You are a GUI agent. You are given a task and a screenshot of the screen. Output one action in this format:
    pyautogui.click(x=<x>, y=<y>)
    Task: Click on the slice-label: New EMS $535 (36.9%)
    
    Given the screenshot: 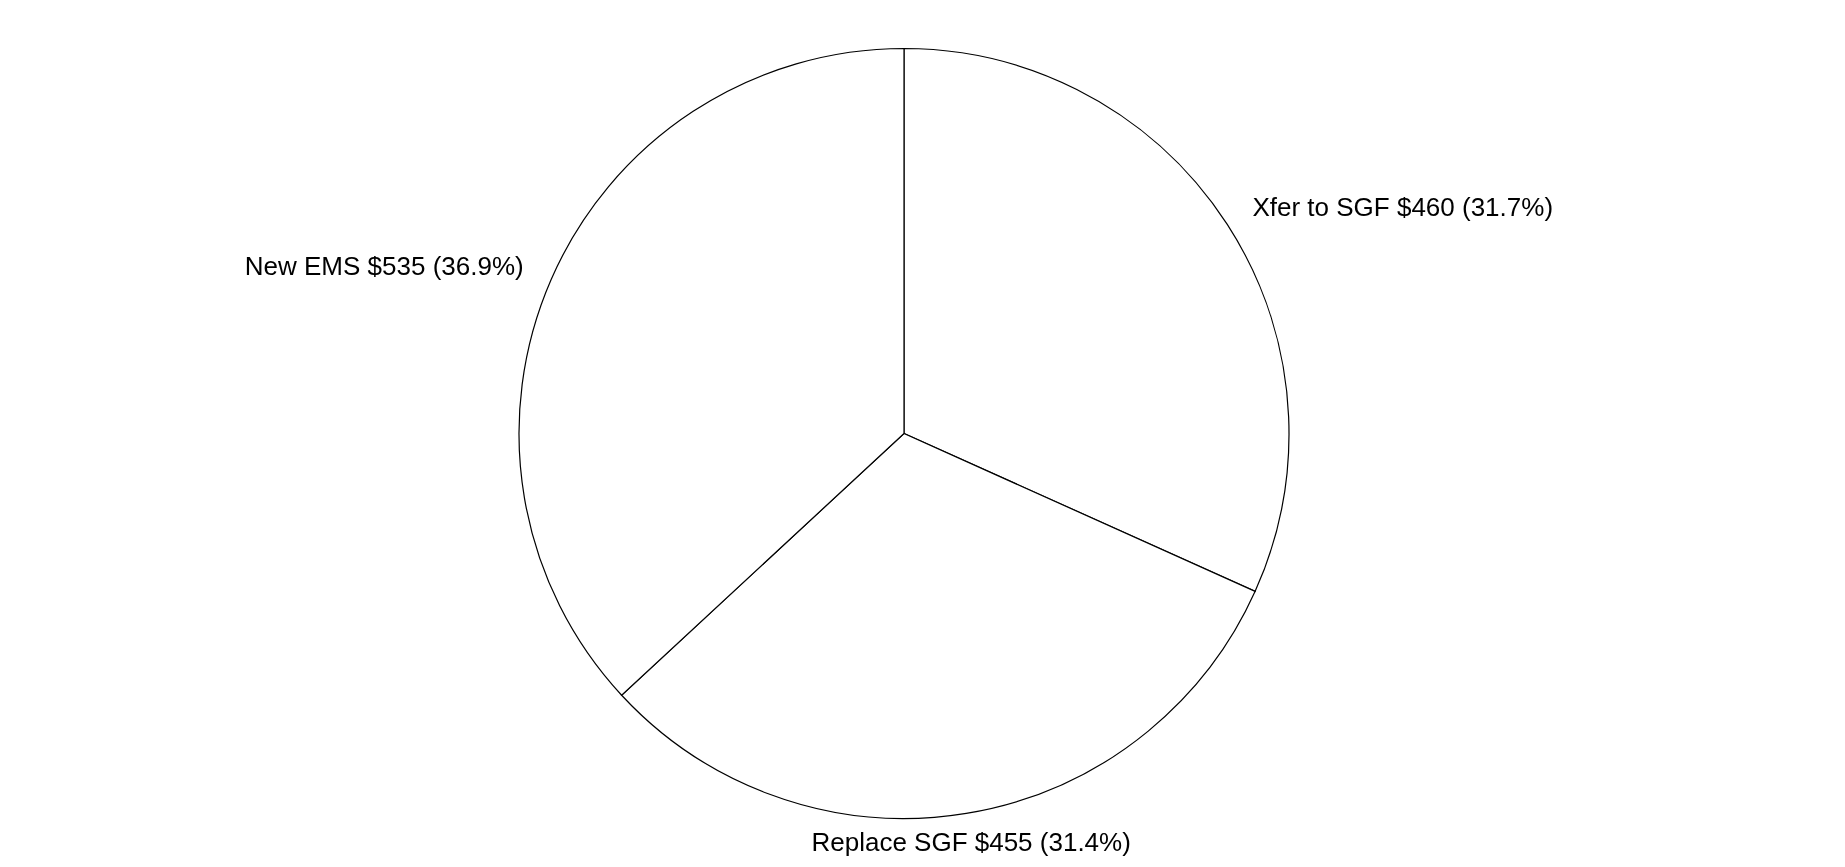 What is the action you would take?
    pyautogui.click(x=384, y=266)
    